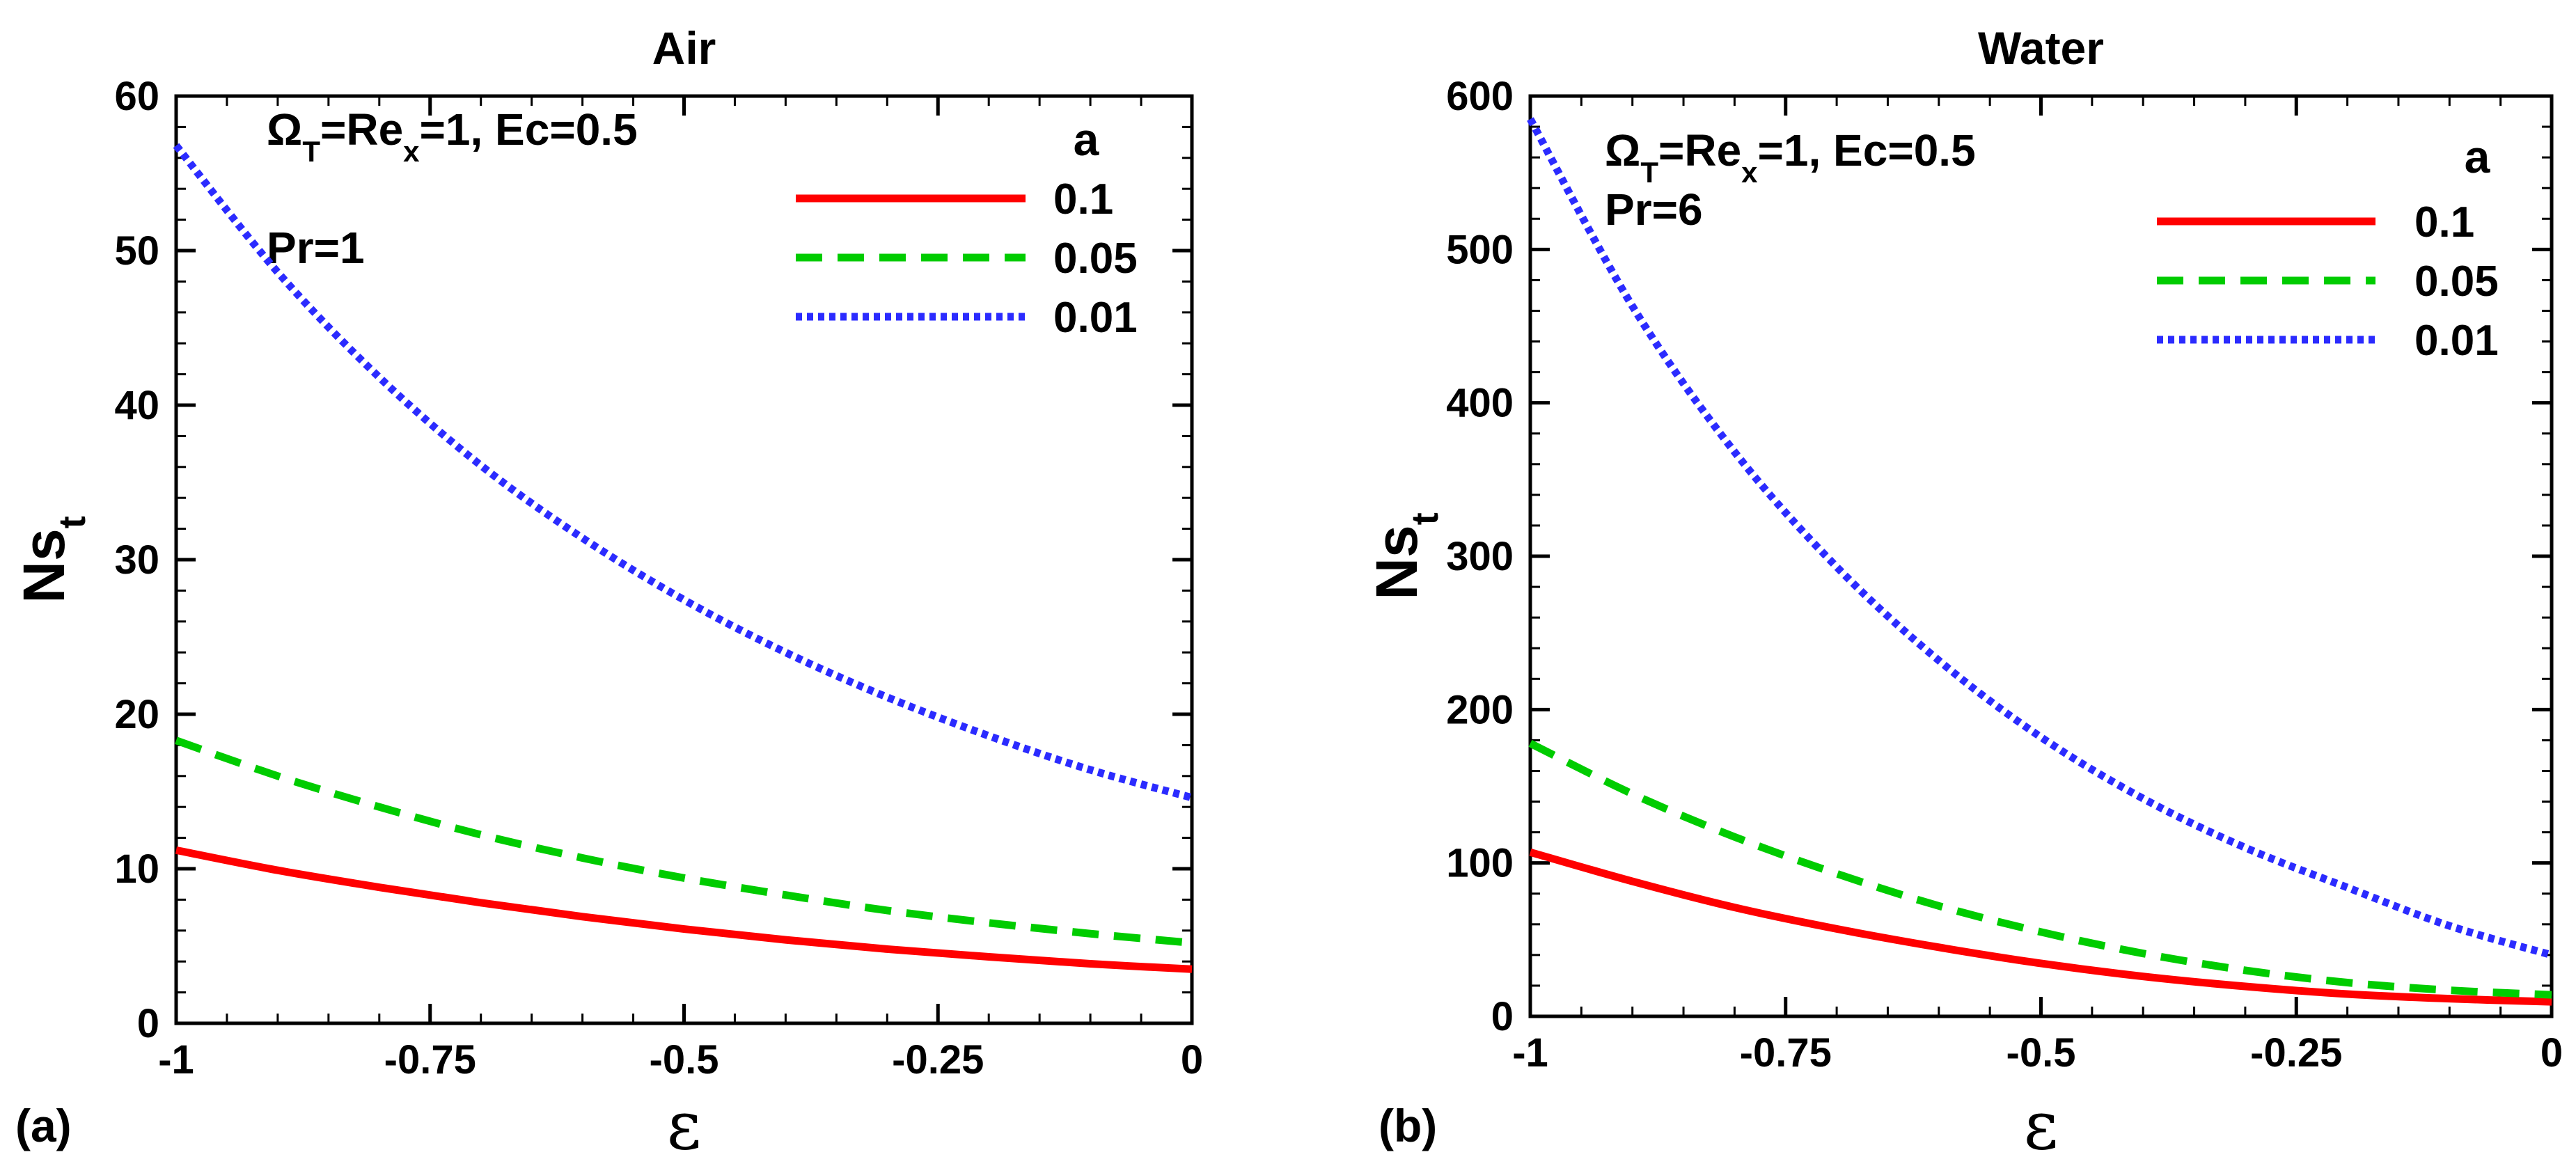 The width and height of the screenshot is (2576, 1166). I want to click on chart-title: Air, so click(684, 48).